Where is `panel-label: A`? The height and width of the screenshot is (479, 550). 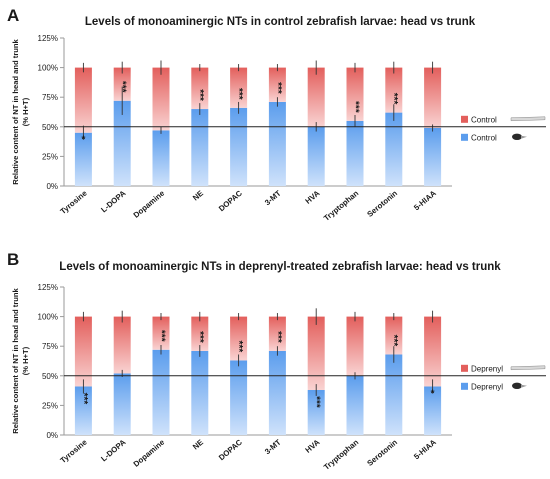 panel-label: A is located at coordinates (13, 15).